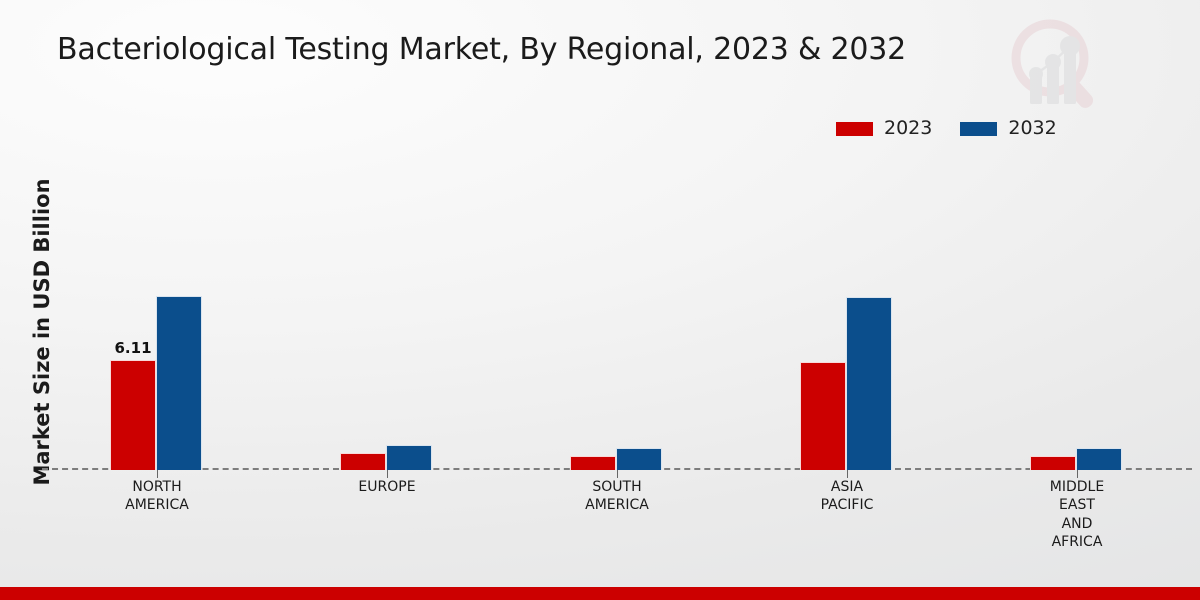 The height and width of the screenshot is (600, 1200). What do you see at coordinates (409, 457) in the screenshot?
I see `bar-2032-europe` at bounding box center [409, 457].